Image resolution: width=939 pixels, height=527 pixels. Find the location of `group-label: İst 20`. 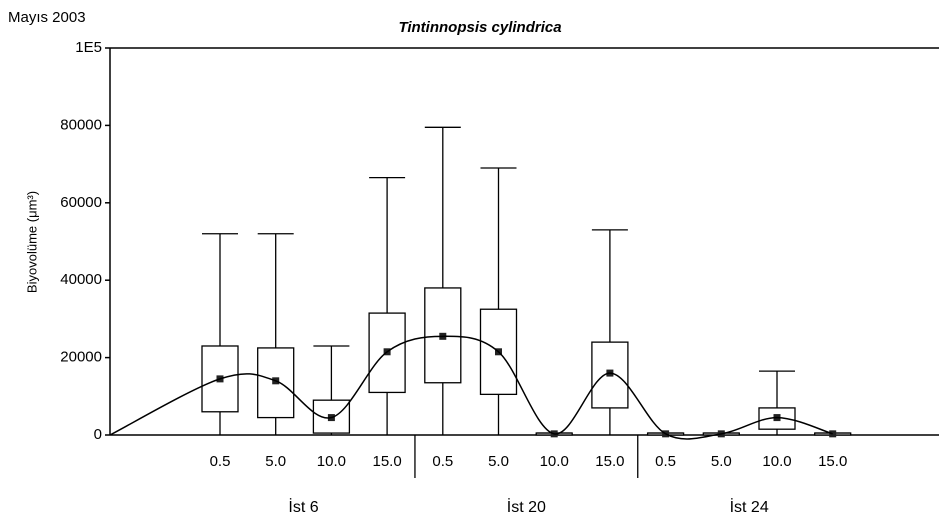

group-label: İst 20 is located at coordinates (526, 506).